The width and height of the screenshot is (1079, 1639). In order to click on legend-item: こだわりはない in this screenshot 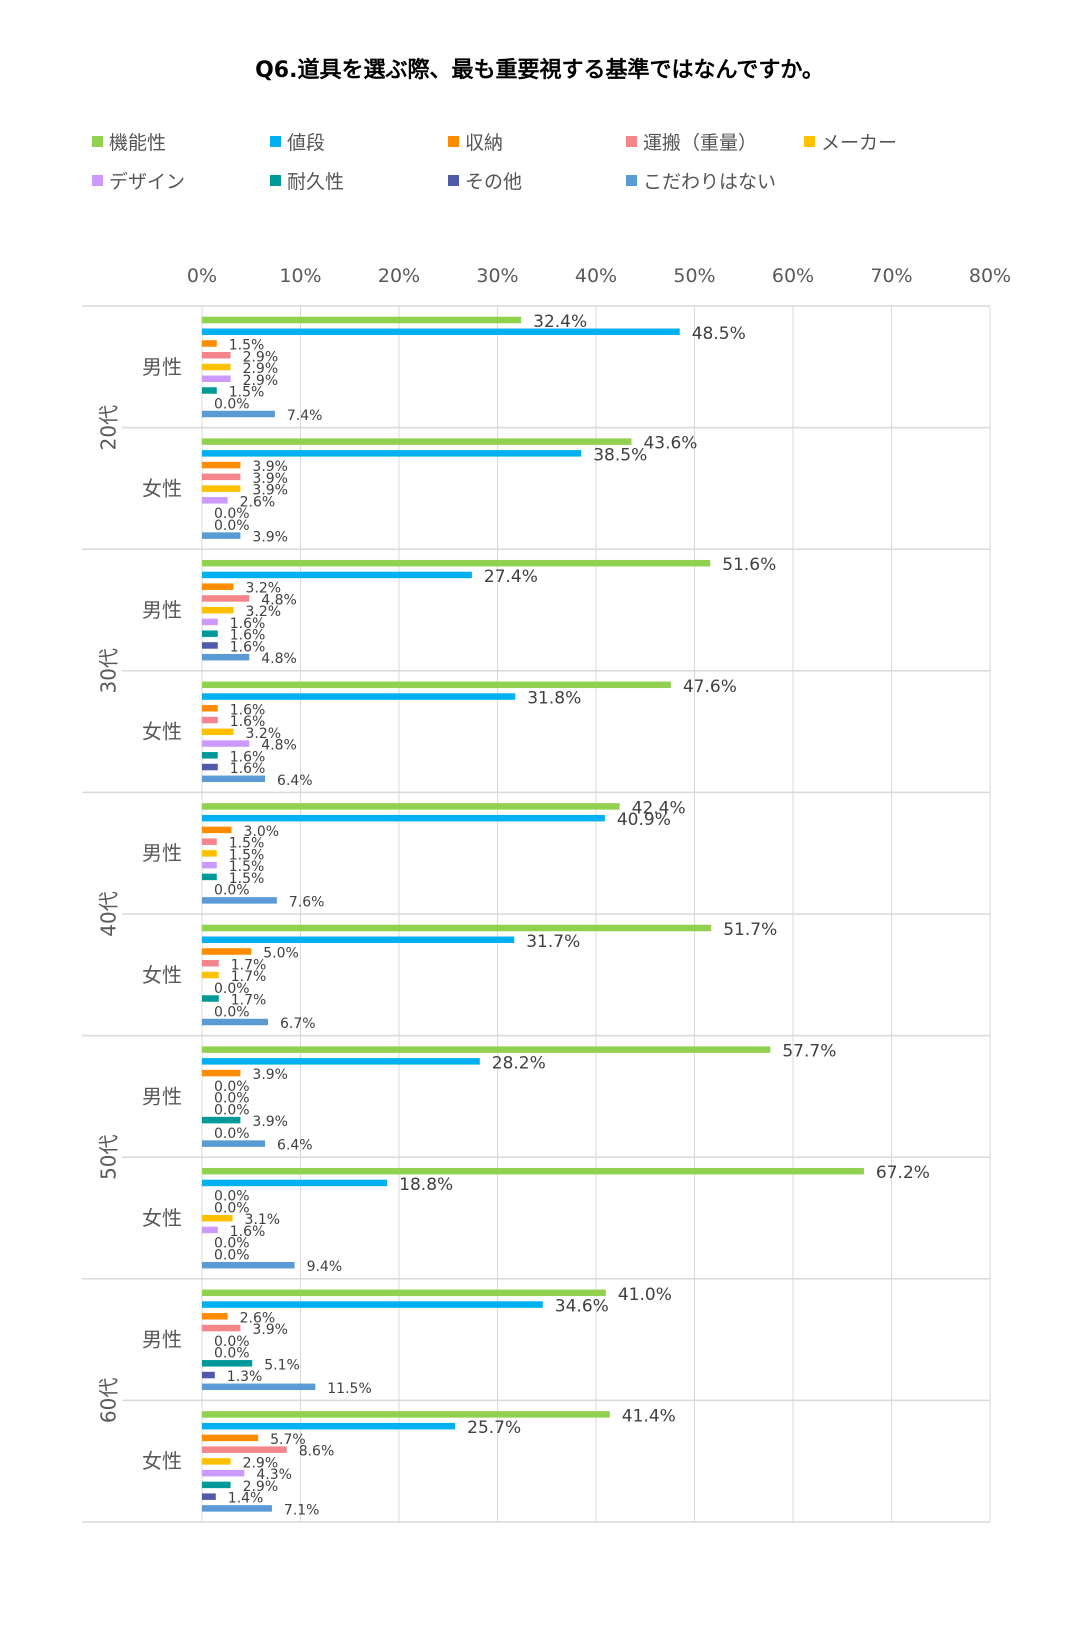, I will do `click(701, 180)`.